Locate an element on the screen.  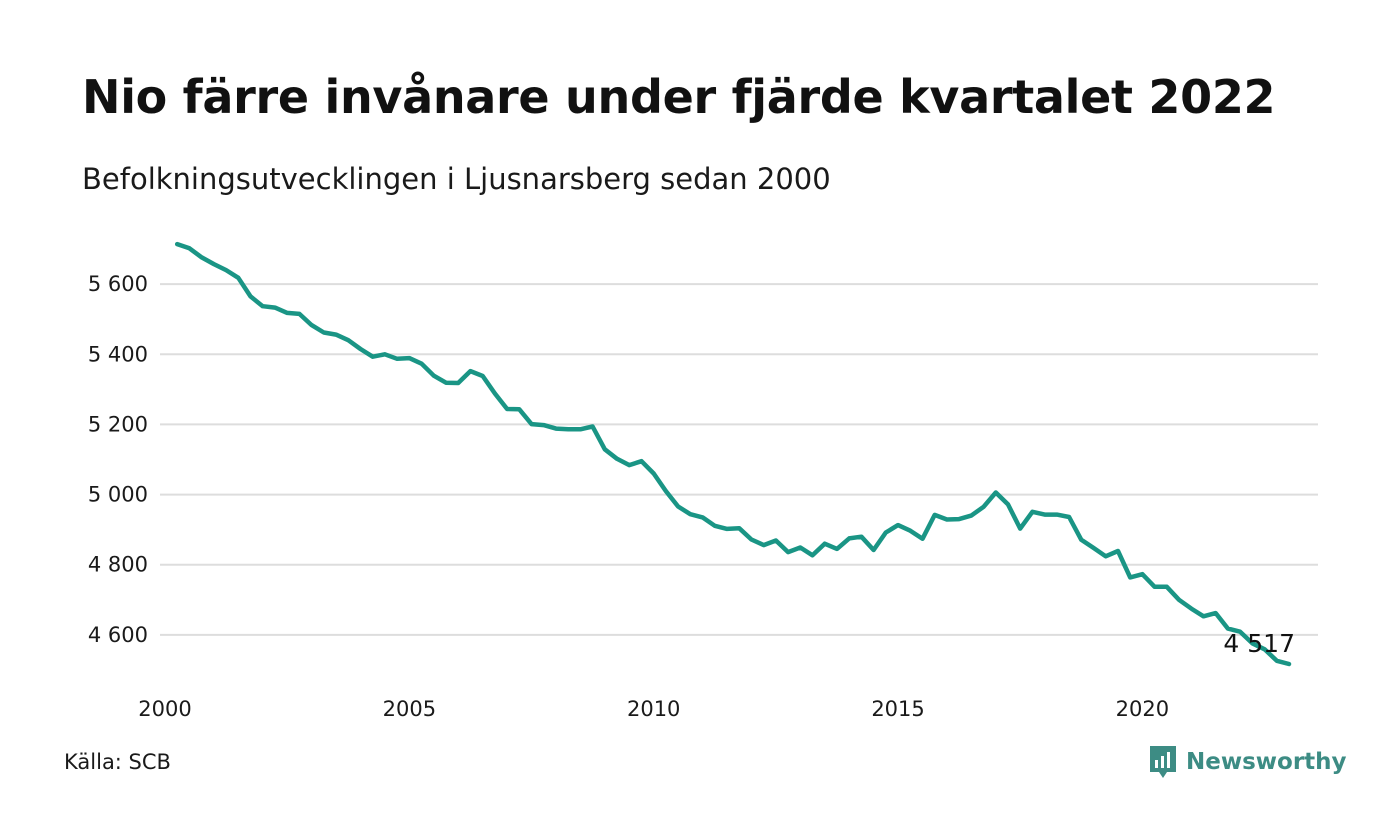
x-tick-label: 2010 is located at coordinates (653, 709).